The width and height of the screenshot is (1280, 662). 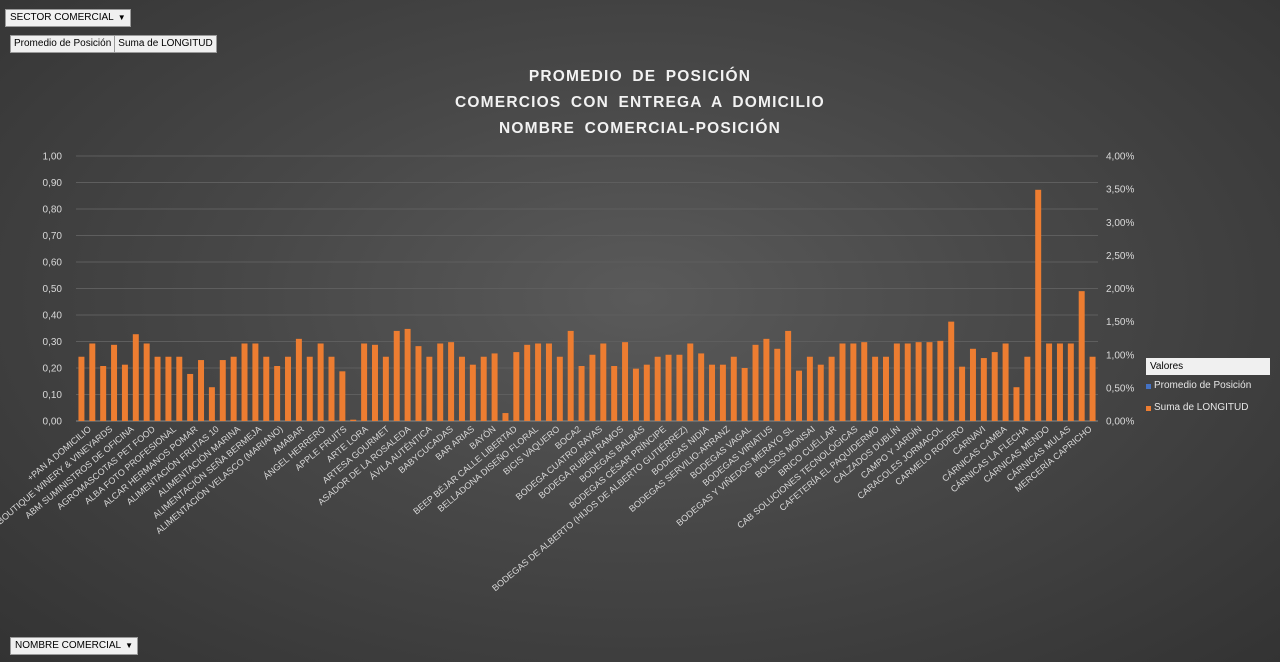 What do you see at coordinates (1148, 408) in the screenshot?
I see `legend-swatch-longitud` at bounding box center [1148, 408].